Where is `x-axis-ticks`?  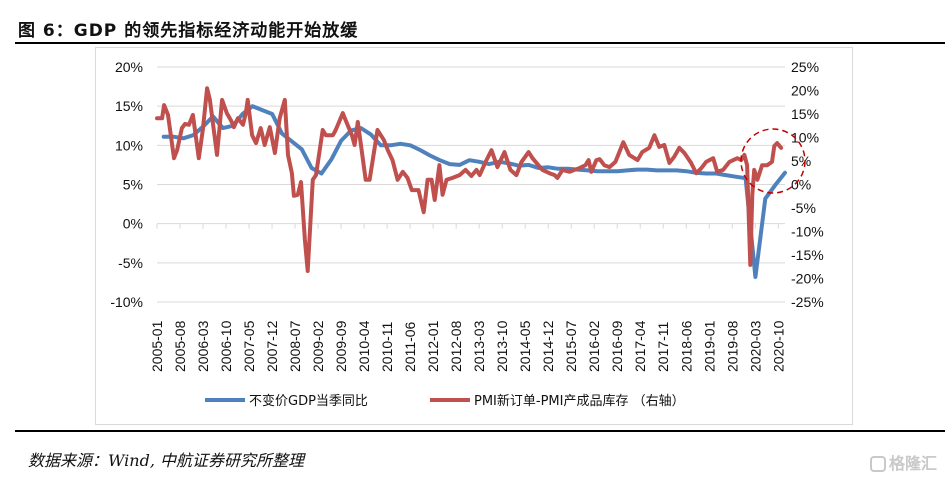
x-axis-ticks is located at coordinates (467, 226).